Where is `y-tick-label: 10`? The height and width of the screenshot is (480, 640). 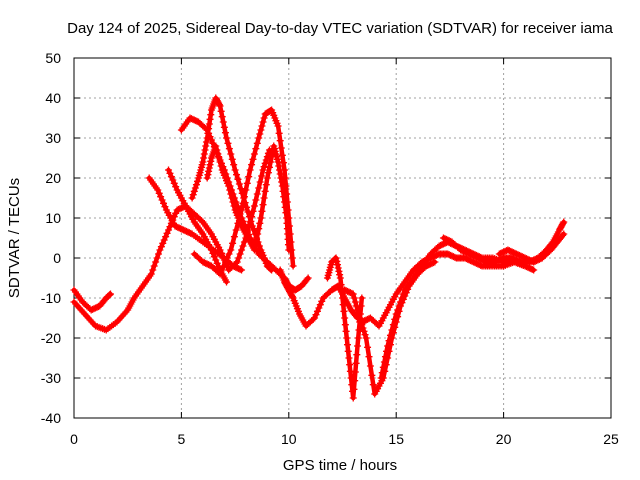
y-tick-label: 10 is located at coordinates (53, 218).